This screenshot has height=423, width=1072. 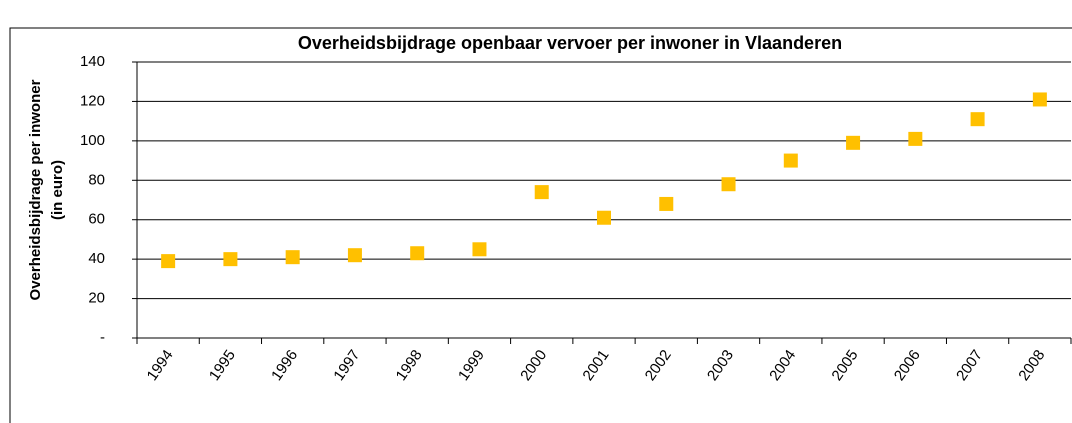 What do you see at coordinates (96, 219) in the screenshot?
I see `y-tick-label: 60` at bounding box center [96, 219].